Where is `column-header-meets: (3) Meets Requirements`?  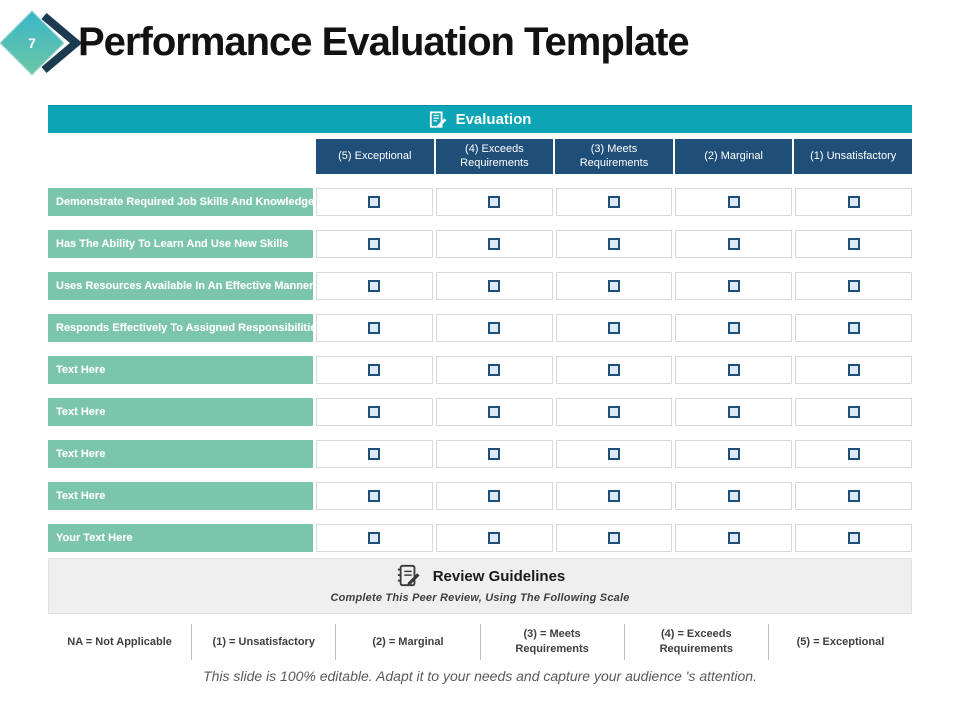
column-header-meets: (3) Meets Requirements is located at coordinates (614, 156).